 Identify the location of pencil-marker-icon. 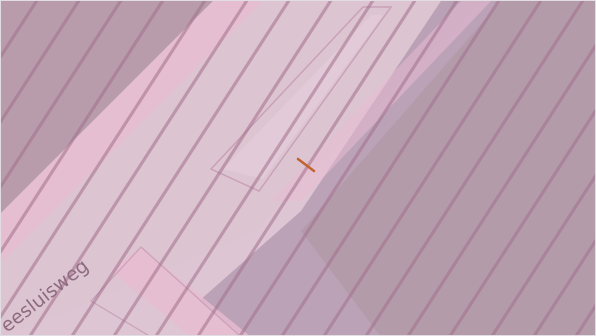
(306, 165).